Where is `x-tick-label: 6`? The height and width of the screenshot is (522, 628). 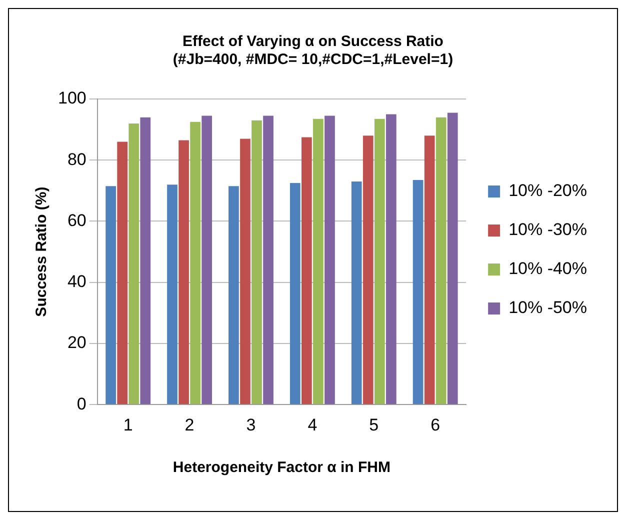 x-tick-label: 6 is located at coordinates (435, 424).